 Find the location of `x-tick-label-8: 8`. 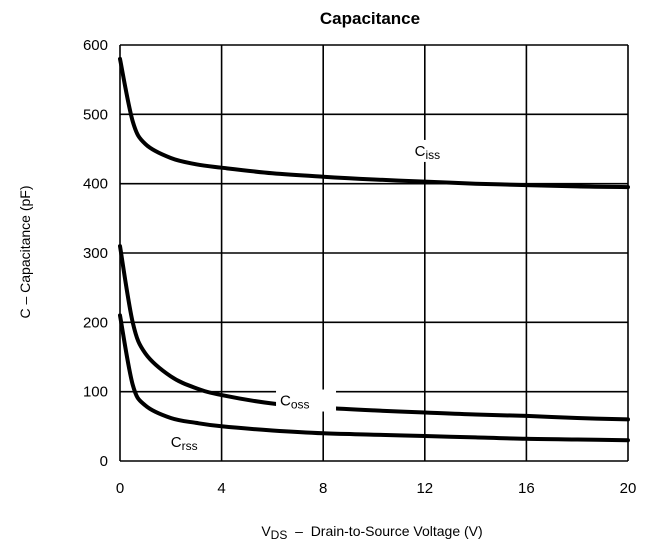

x-tick-label-8: 8 is located at coordinates (323, 488).